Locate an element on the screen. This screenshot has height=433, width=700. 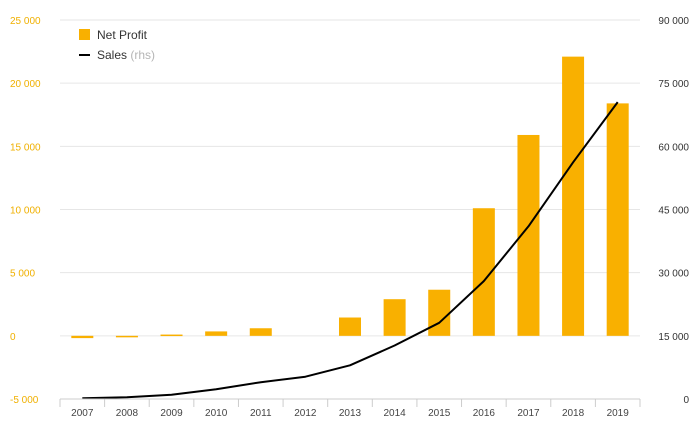
bar-net-profit-2008 is located at coordinates (126, 336).